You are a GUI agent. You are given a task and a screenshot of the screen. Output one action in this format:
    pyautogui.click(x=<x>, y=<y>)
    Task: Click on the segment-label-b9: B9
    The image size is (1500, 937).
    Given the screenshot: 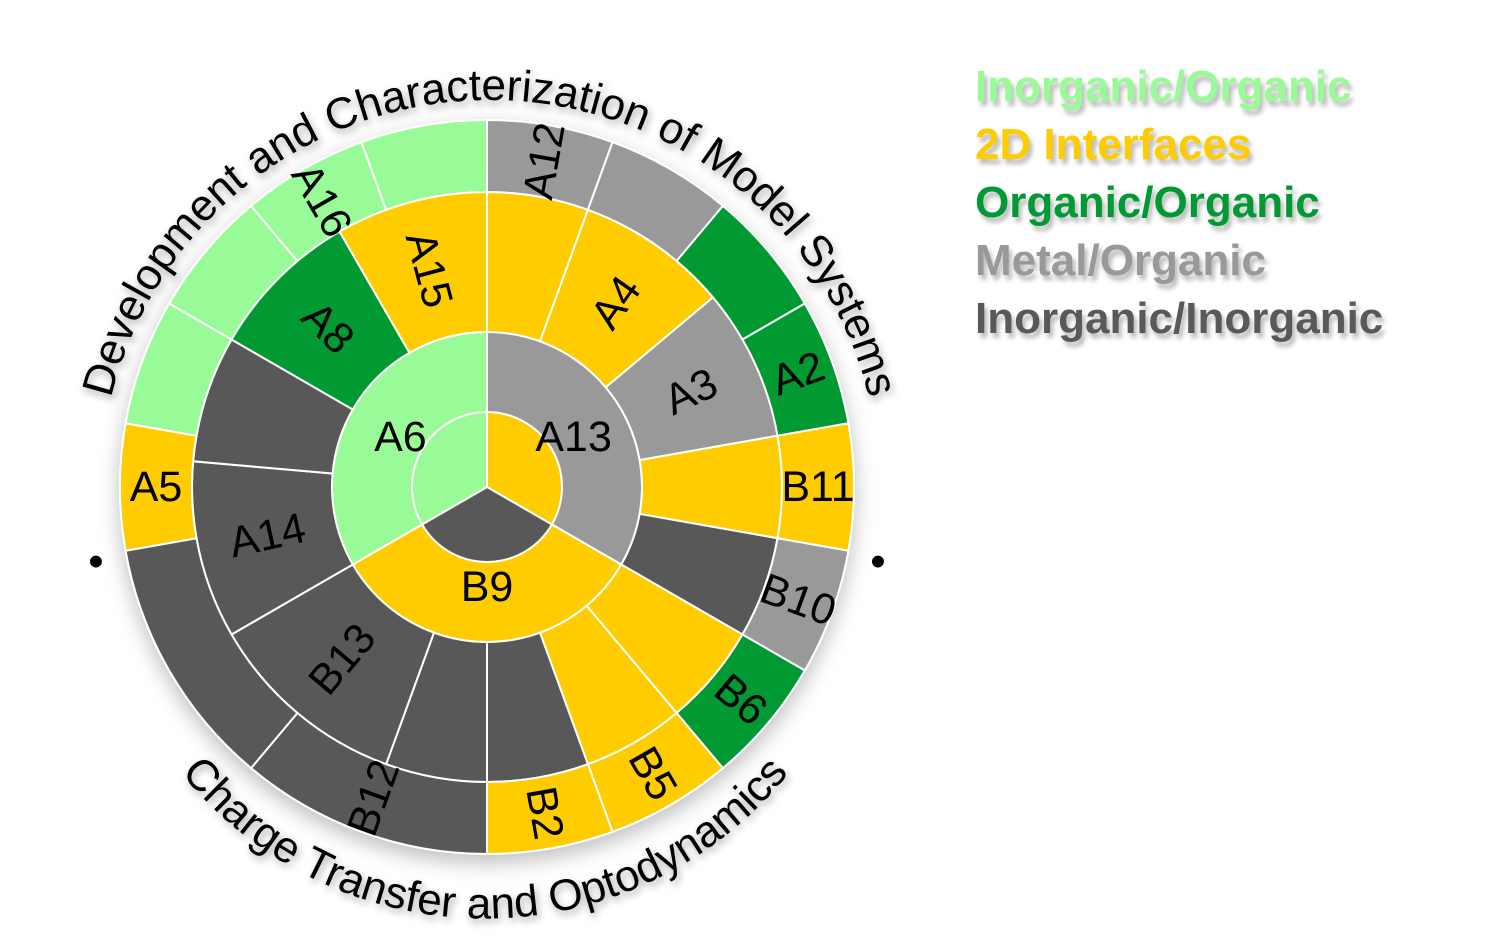 What is the action you would take?
    pyautogui.click(x=487, y=587)
    